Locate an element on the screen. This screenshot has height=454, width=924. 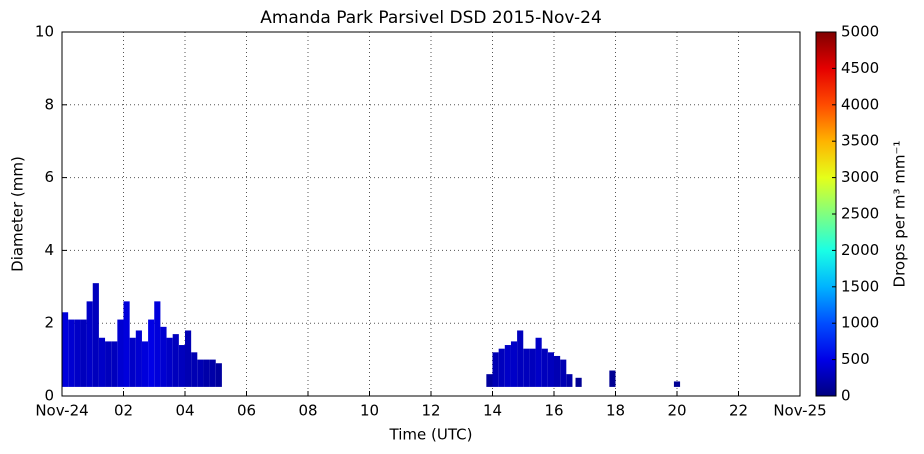
x-tick-label: 20 is located at coordinates (676, 411).